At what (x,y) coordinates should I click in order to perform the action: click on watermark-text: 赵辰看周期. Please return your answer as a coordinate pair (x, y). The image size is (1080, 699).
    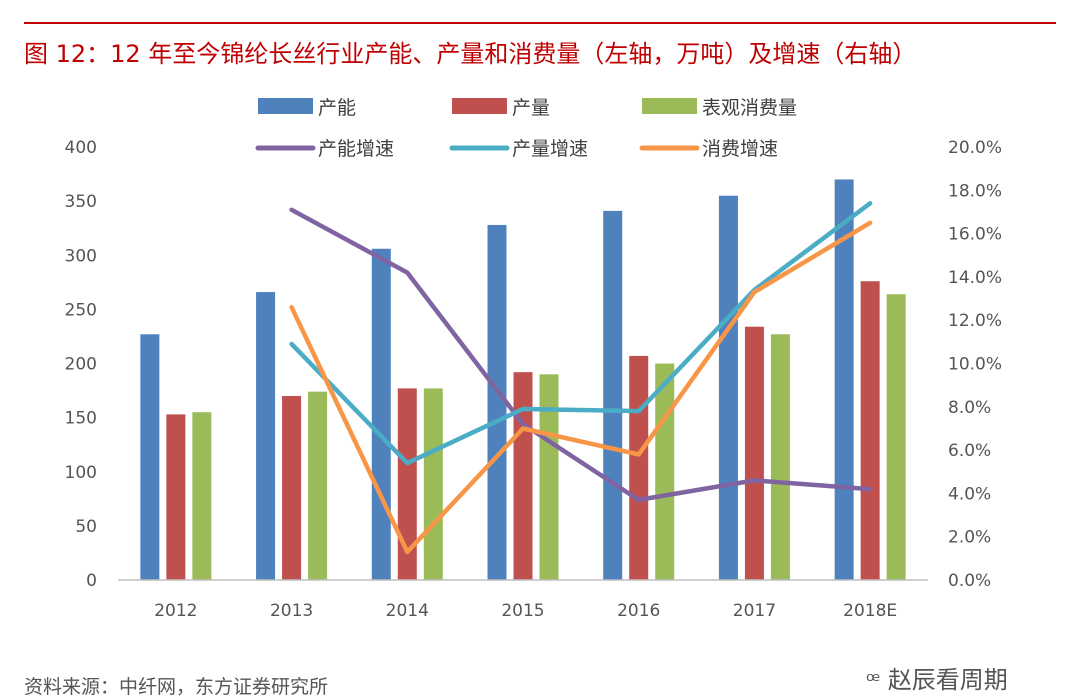
    Looking at the image, I should click on (947, 680).